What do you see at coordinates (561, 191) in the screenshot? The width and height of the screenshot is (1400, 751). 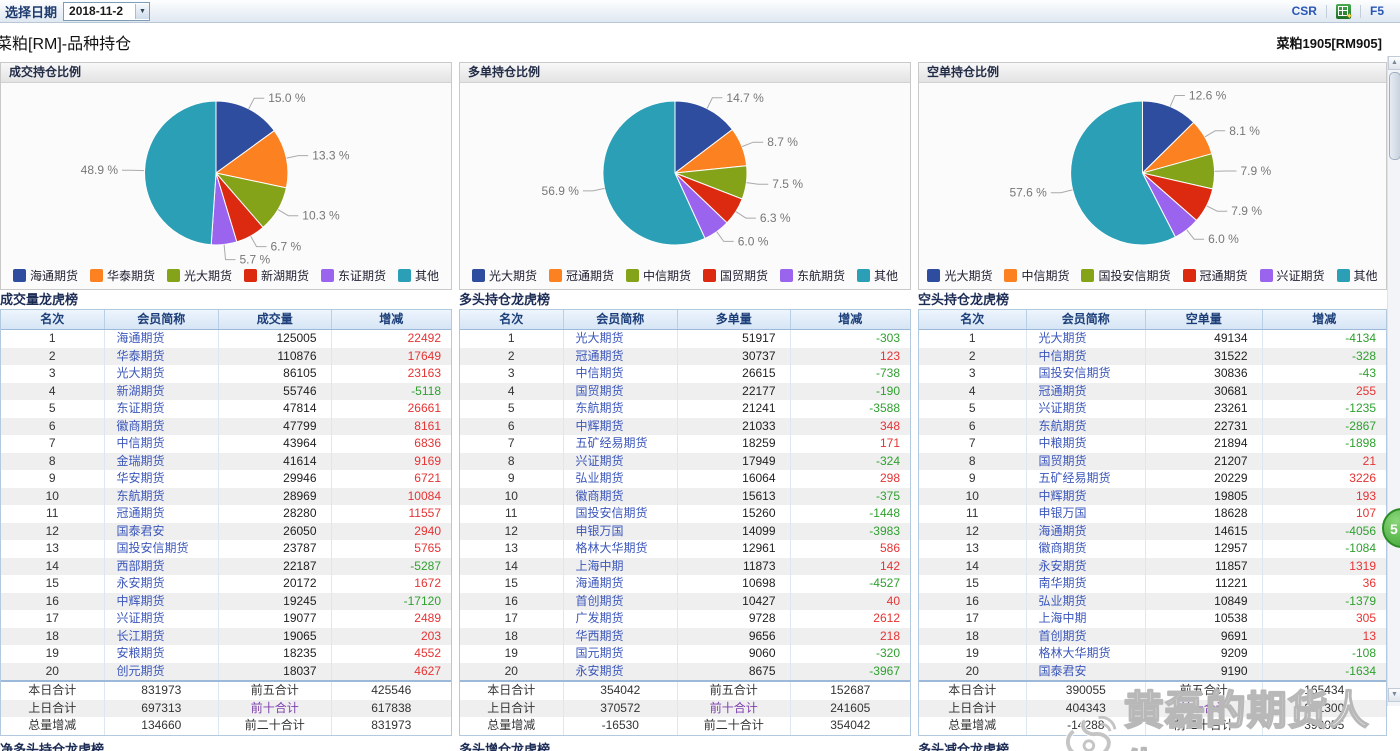 I see `pie-percent-label: 56.9 %` at bounding box center [561, 191].